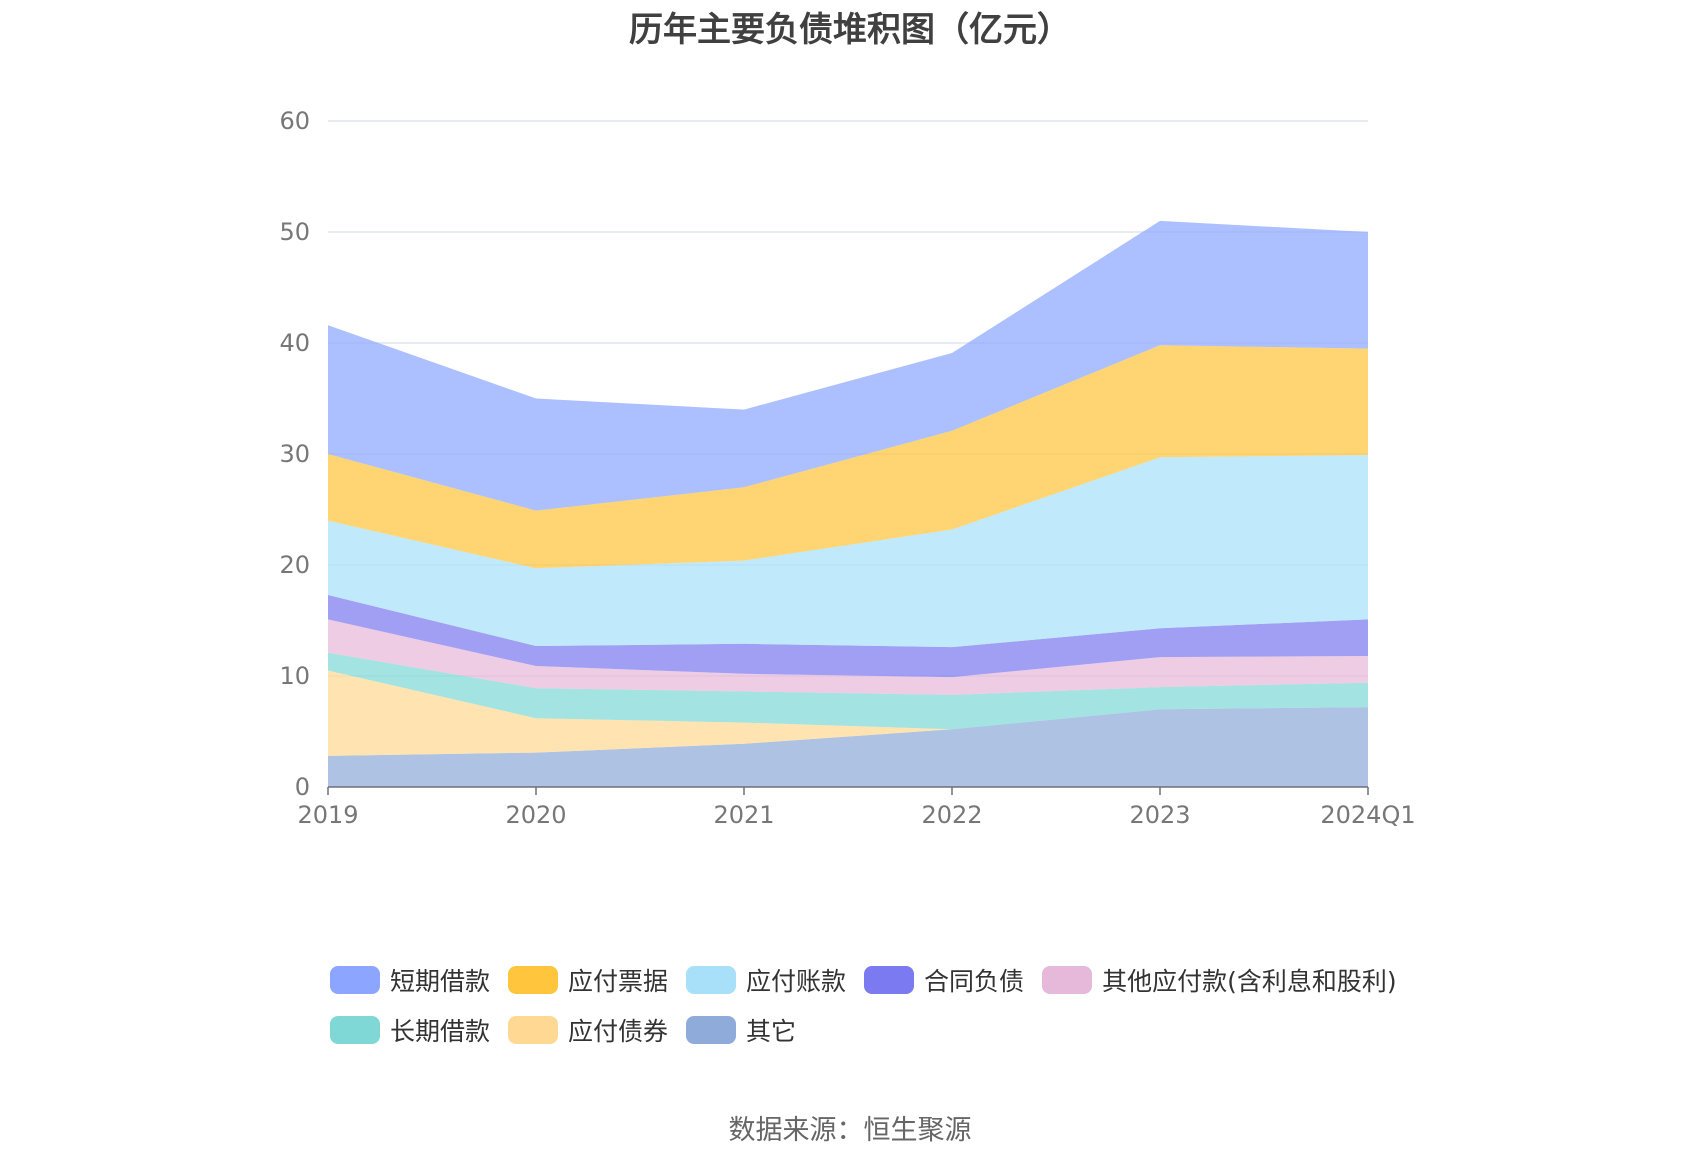 This screenshot has width=1700, height=1150. I want to click on legend-item-other-payables: 其他应付款(含利息和股利), so click(1219, 980).